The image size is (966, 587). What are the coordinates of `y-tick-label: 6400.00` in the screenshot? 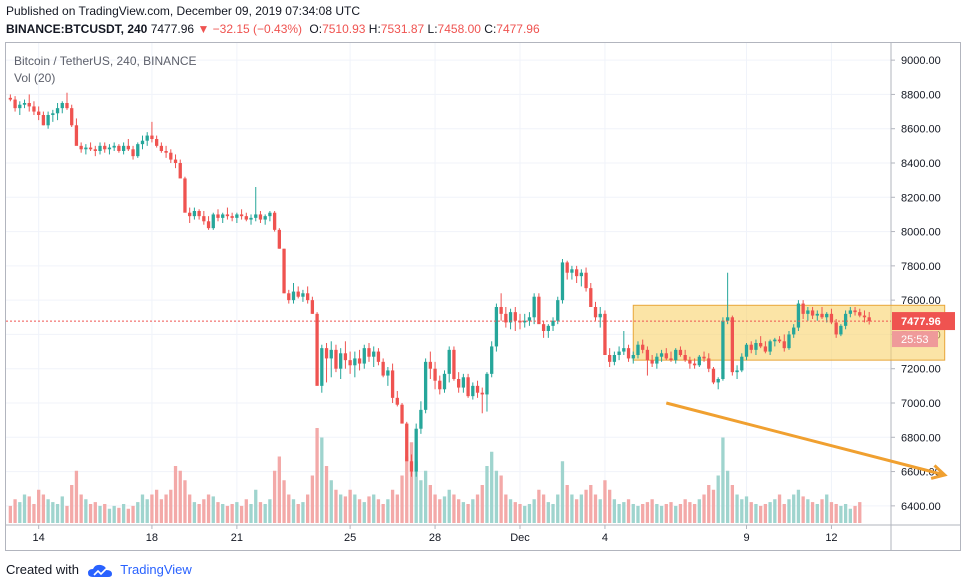 It's located at (921, 507).